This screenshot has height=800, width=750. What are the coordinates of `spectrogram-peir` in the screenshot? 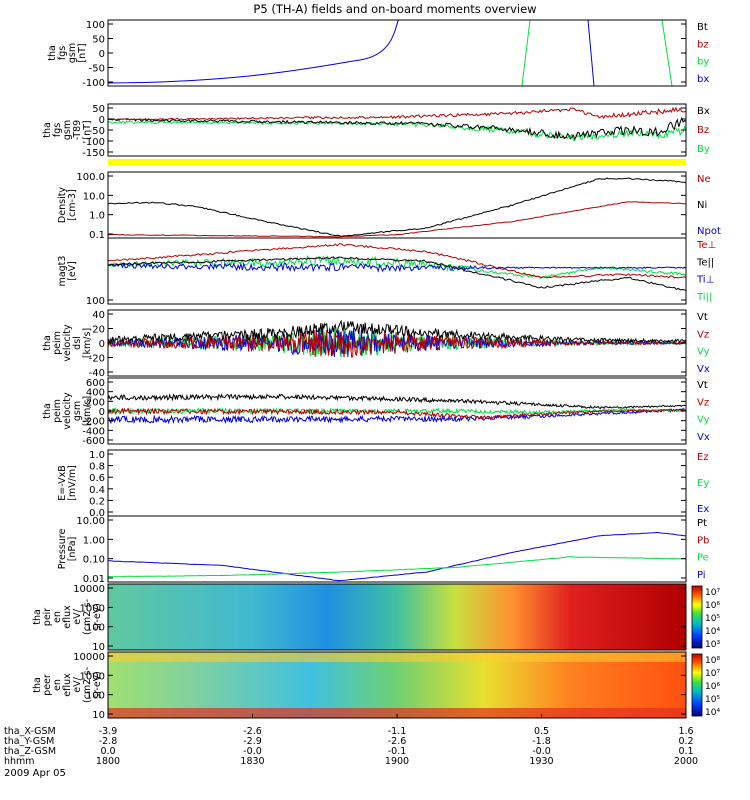 It's located at (397, 617).